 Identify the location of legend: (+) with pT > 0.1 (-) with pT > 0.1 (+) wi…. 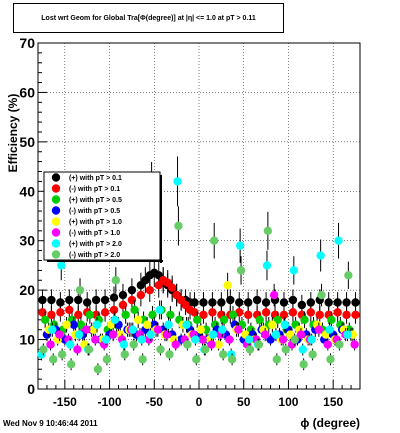
(103, 217).